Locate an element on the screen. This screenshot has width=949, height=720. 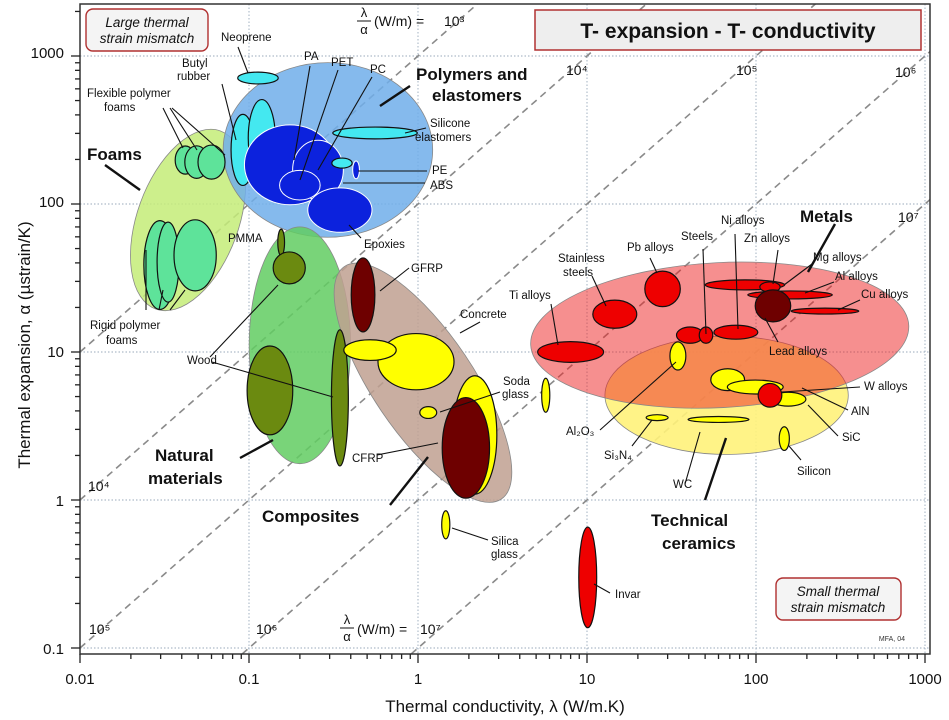
bubble-cu-alloys is located at coordinates (825, 311).